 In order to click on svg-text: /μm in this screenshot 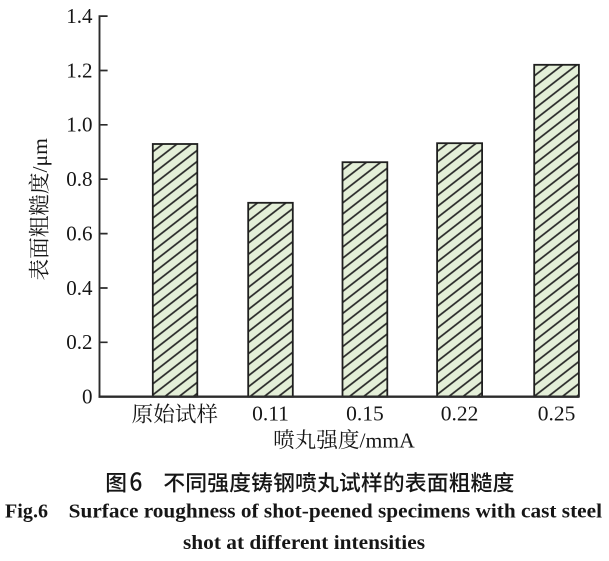, I will do `click(40, 155)`.